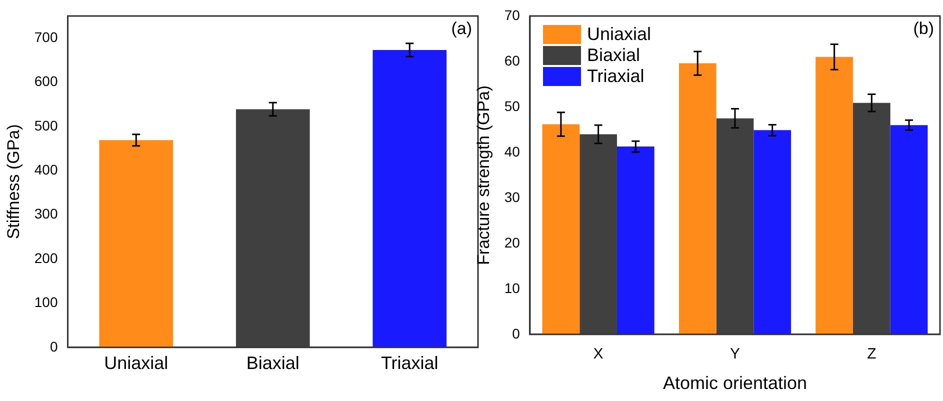 This screenshot has width=943, height=401. Describe the element at coordinates (13, 182) in the screenshot. I see `y-axis-title: Stiffness (GPa)` at that location.